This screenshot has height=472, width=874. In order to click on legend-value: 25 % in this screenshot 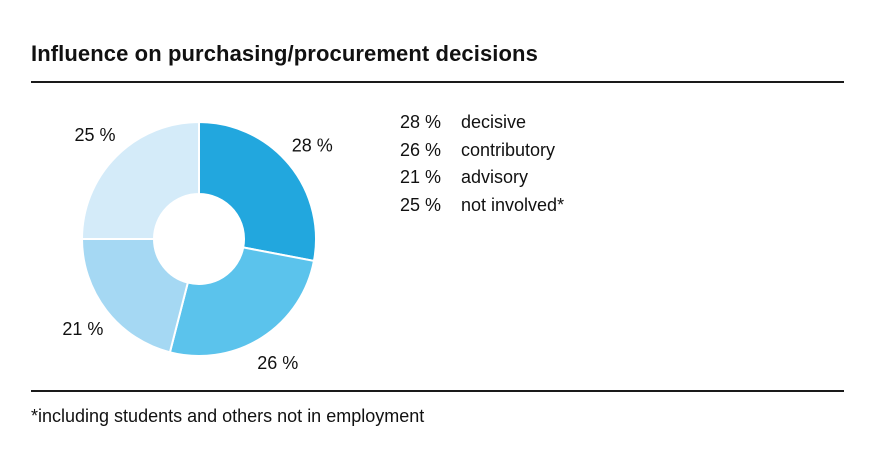, I will do `click(421, 204)`.